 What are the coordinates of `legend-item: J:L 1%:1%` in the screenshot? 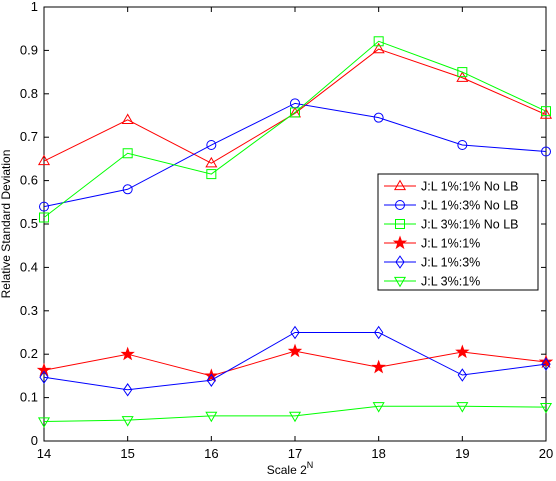 It's located at (432, 243).